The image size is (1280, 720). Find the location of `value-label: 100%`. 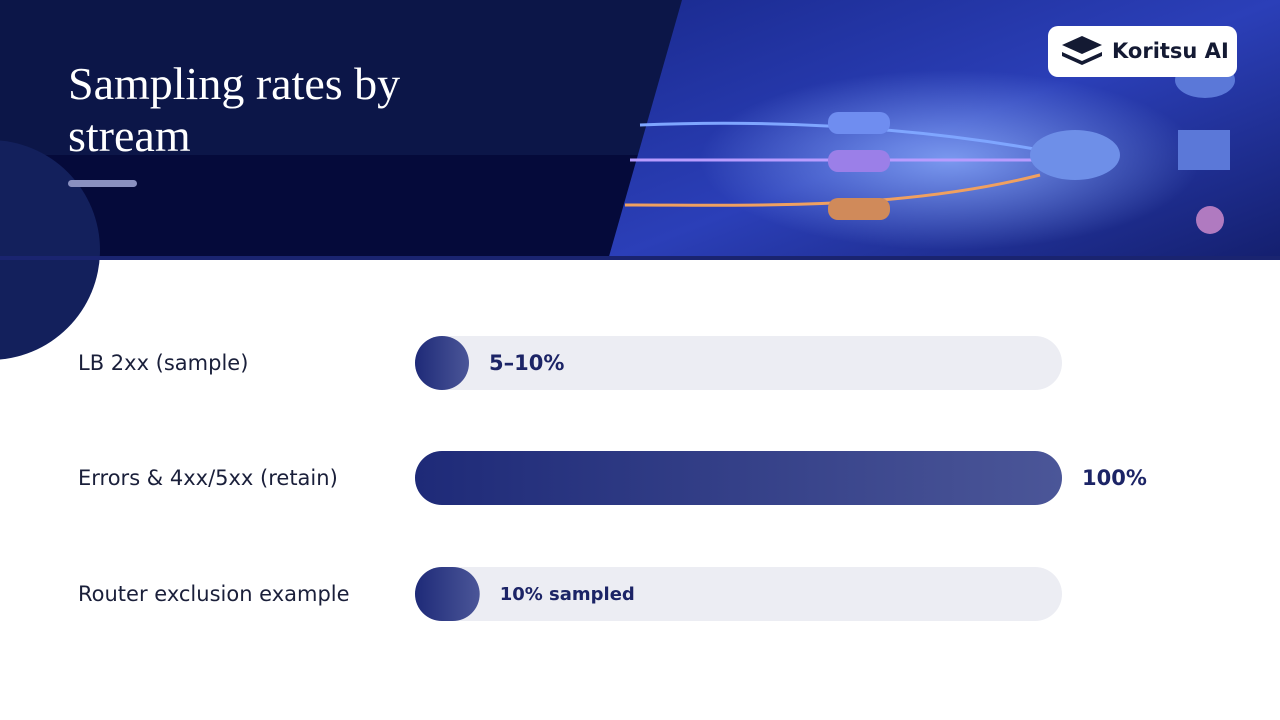

value-label: 100% is located at coordinates (1114, 478).